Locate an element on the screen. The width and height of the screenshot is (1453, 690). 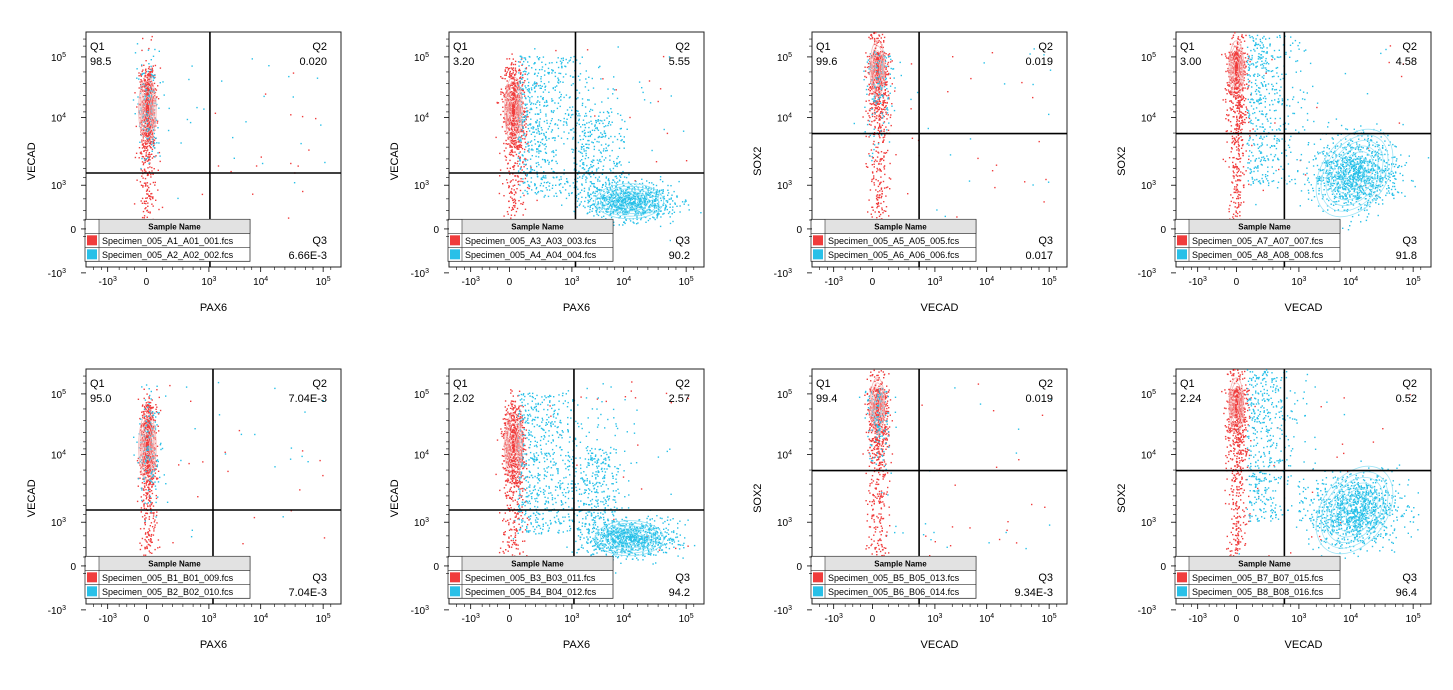
x-tick-label: 105 is located at coordinates (686, 282).